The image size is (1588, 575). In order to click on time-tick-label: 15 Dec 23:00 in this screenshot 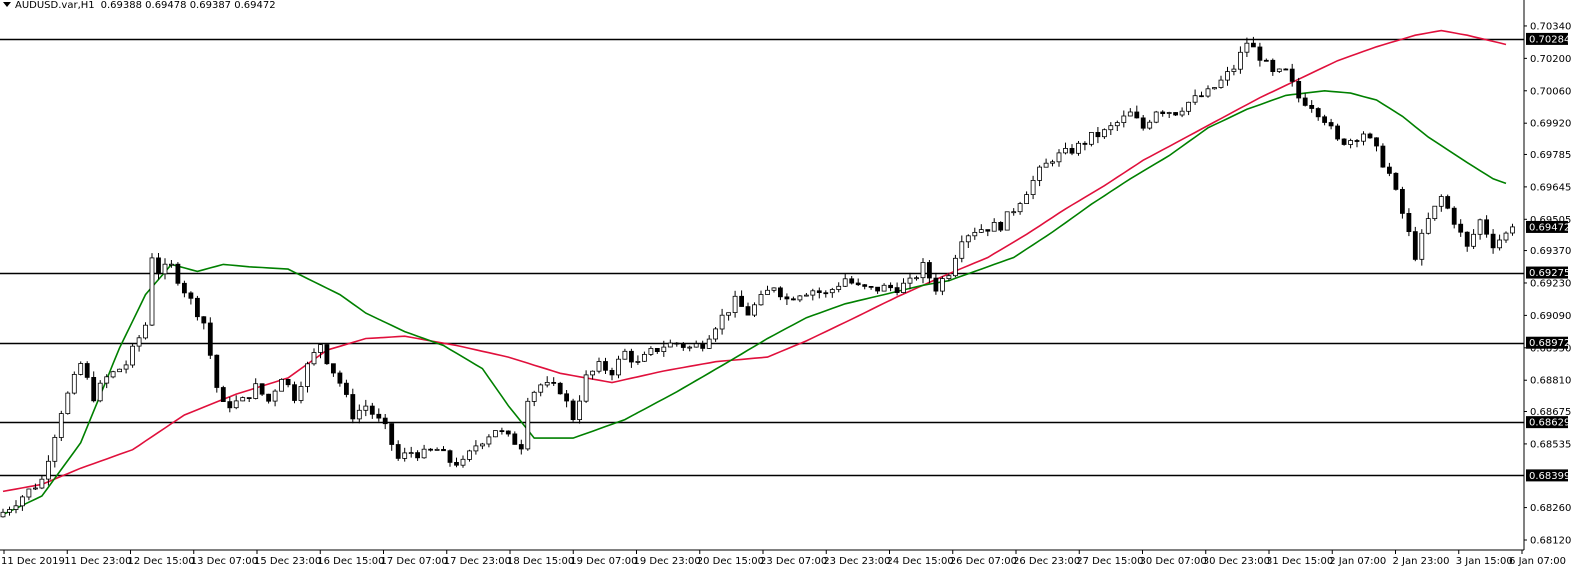, I will do `click(287, 561)`.